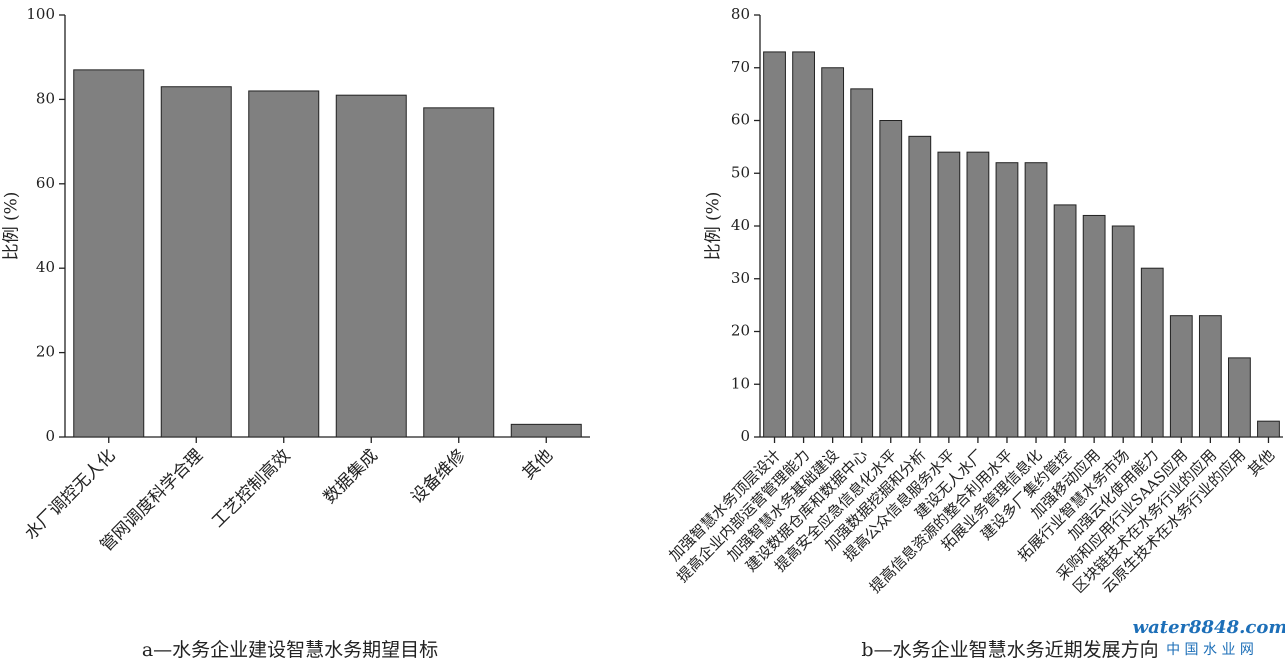  I want to click on x-tick-label: 设备维修, so click(438, 477).